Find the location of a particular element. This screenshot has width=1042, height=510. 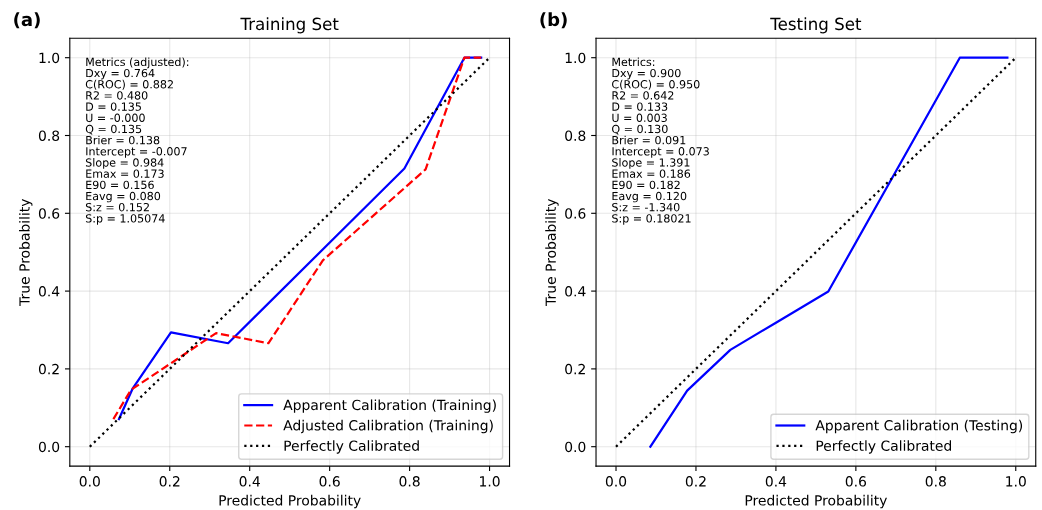

text: (b) is located at coordinates (553, 20).